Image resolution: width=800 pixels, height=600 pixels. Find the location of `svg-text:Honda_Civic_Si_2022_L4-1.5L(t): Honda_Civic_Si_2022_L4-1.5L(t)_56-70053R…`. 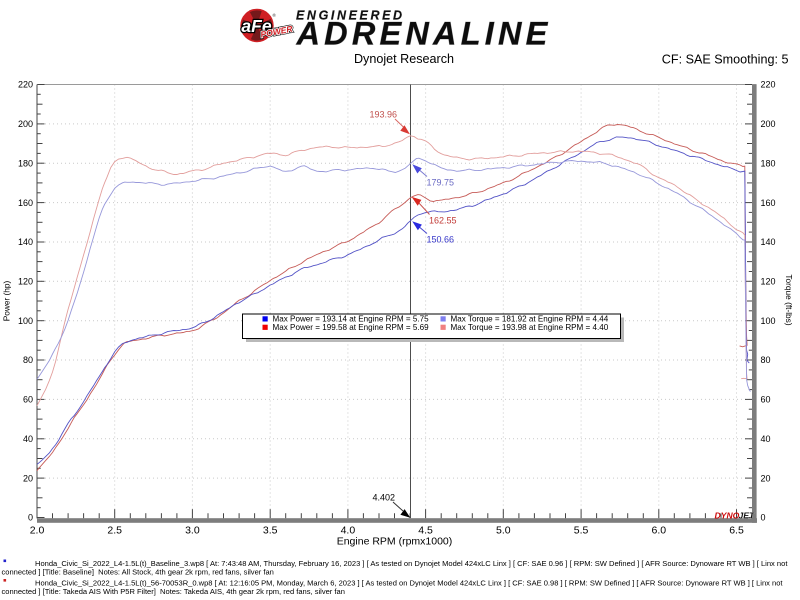

svg-text:Honda_Civic_Si_2022_L4-1.5L(t): Honda_Civic_Si_2022_L4-1.5L(t)_56-70053R… is located at coordinates (409, 583).